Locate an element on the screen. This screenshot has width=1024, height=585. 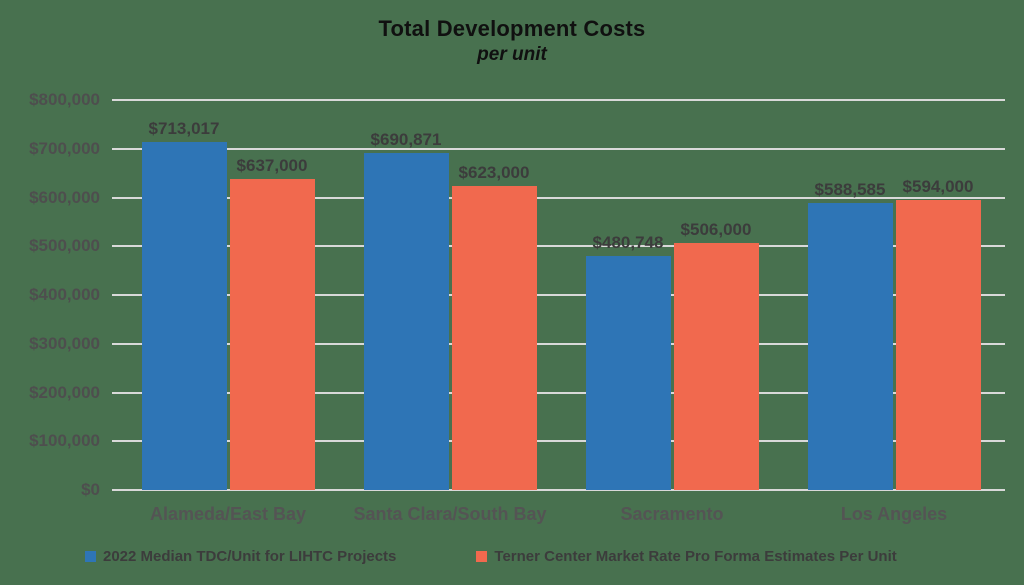
bar-value-label: $594,000 is located at coordinates (938, 187).